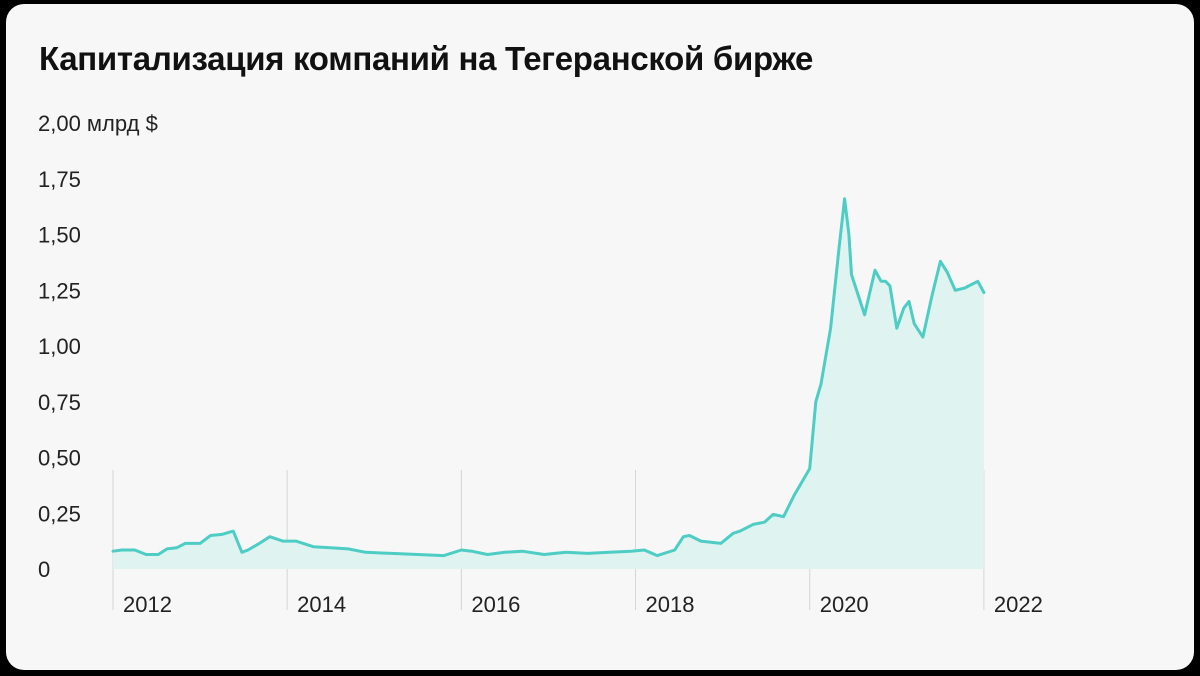 This screenshot has height=676, width=1200. I want to click on x-tick-label-2: 2016, so click(495, 604).